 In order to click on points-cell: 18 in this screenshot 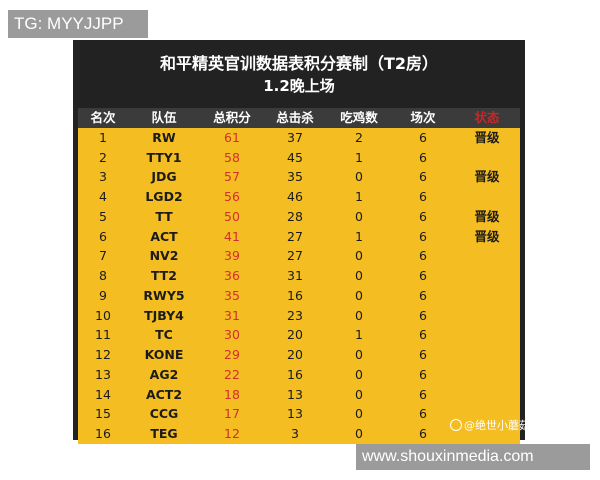, I will do `click(232, 394)`.